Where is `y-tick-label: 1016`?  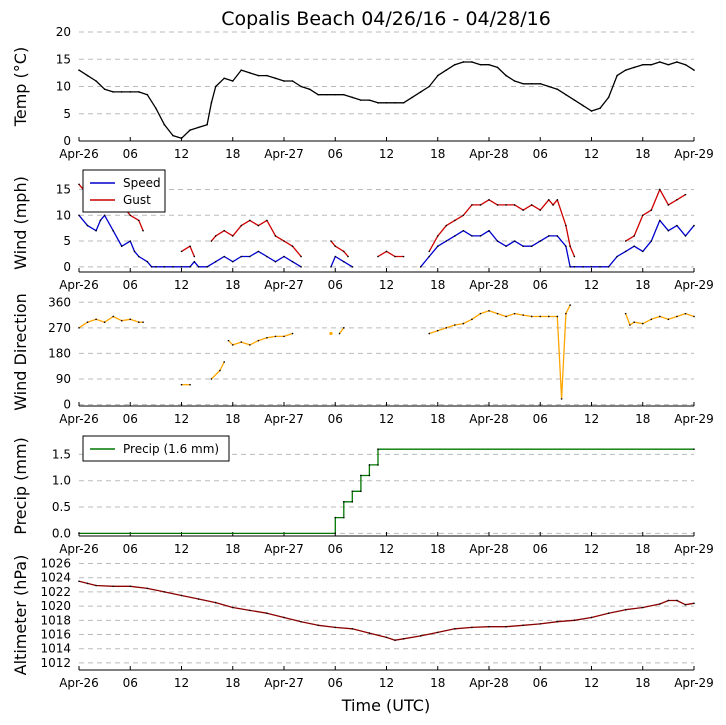 y-tick-label: 1016 is located at coordinates (55, 635).